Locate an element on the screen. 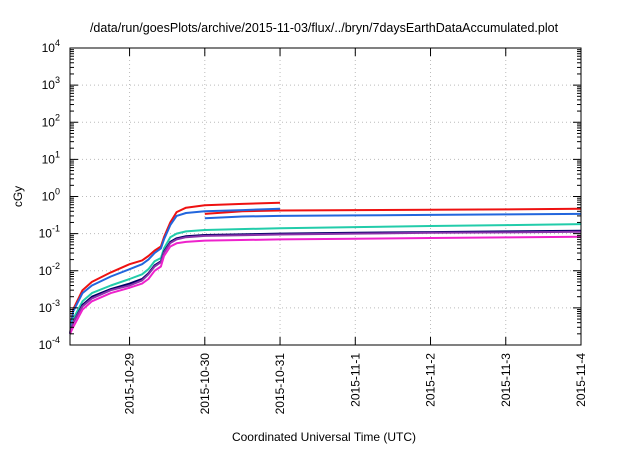 The height and width of the screenshot is (453, 640). y-tick-label: 10⁻¹ is located at coordinates (49, 232).